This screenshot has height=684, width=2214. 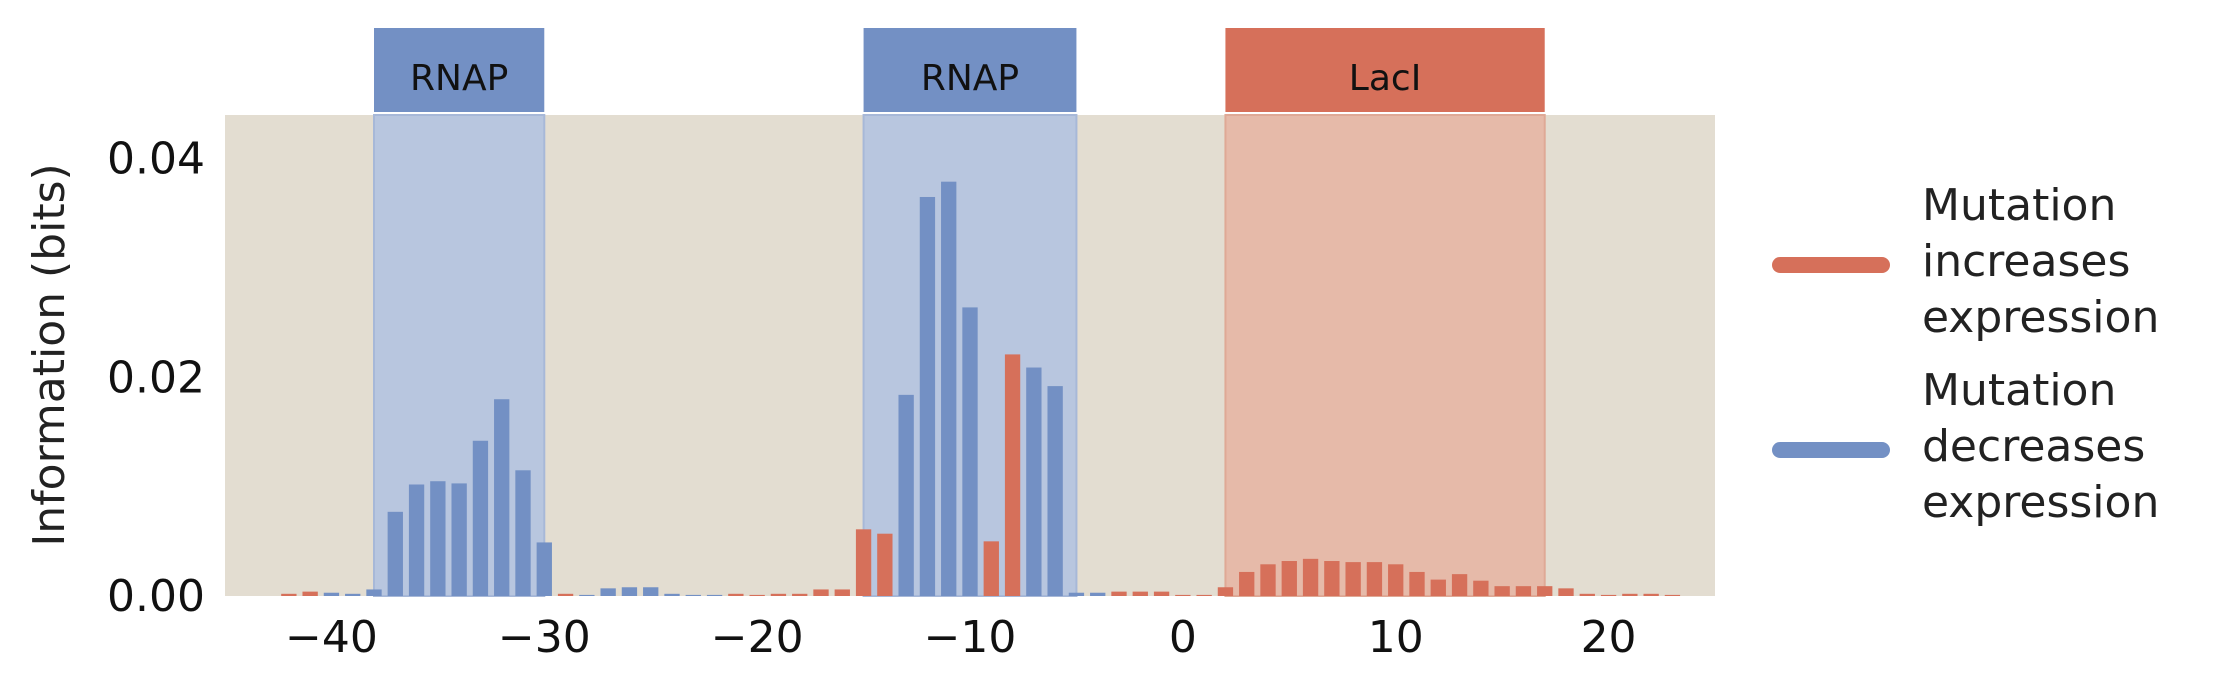 I want to click on region-label-2: LacI, so click(x=1385, y=78).